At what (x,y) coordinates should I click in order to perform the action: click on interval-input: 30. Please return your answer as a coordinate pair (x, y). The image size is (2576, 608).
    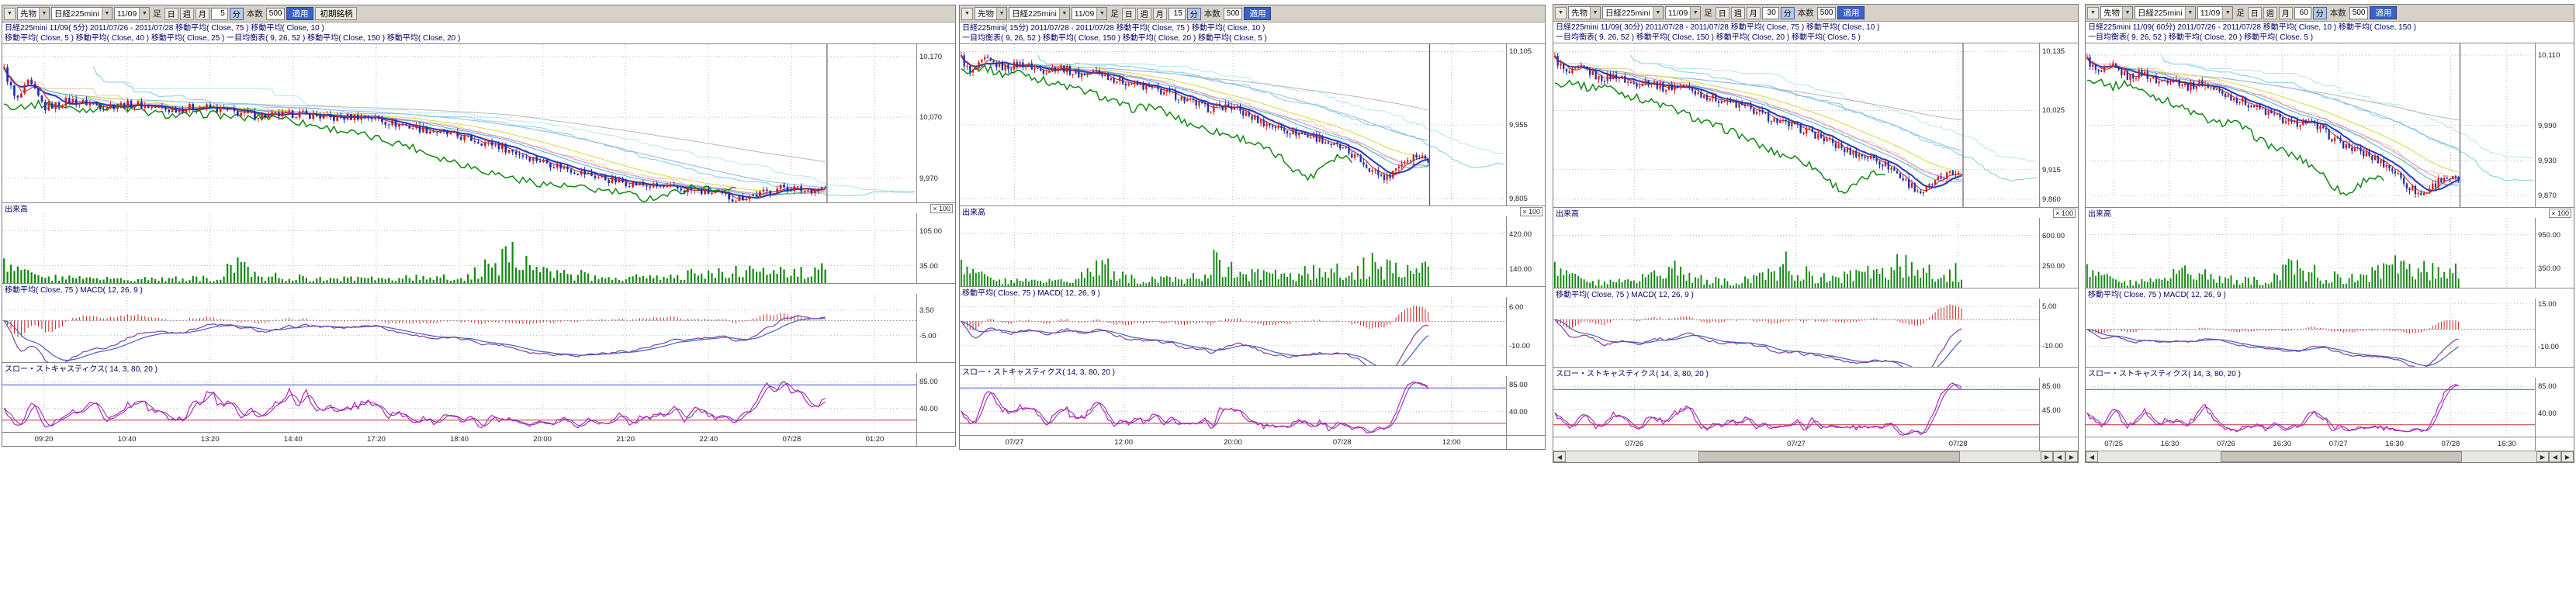
    Looking at the image, I should click on (1770, 12).